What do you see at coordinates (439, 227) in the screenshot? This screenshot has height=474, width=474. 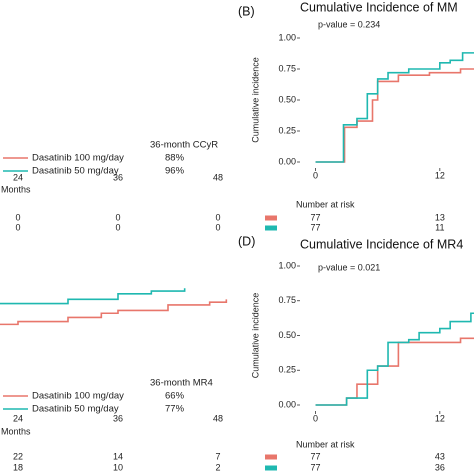 I see `risk-value: 11` at bounding box center [439, 227].